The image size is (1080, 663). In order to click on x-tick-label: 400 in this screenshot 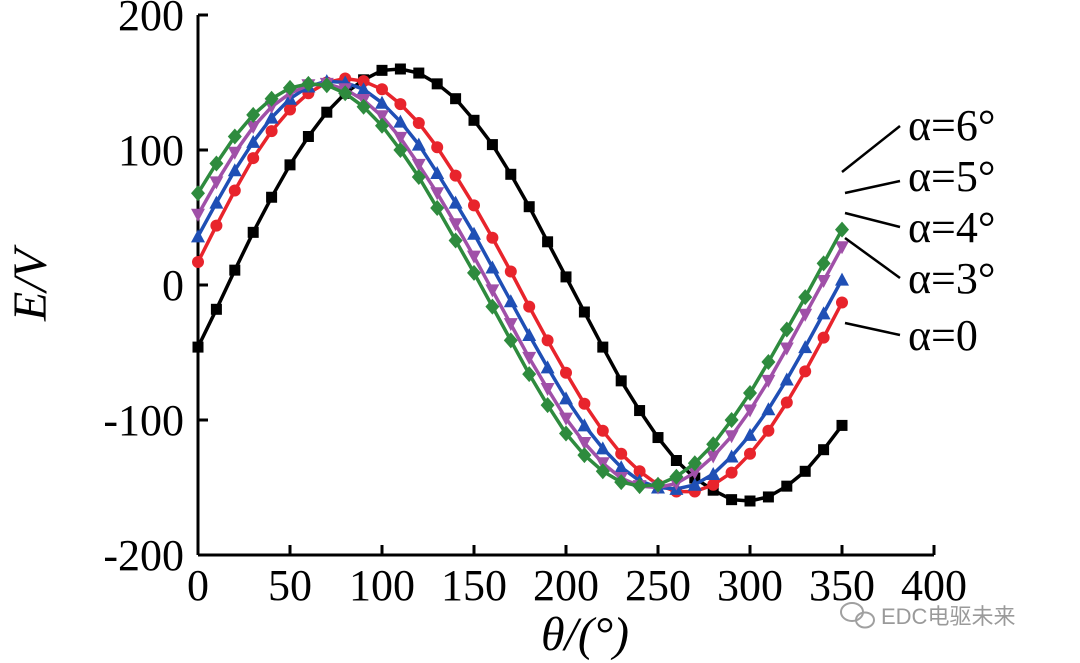, I will do `click(934, 585)`.